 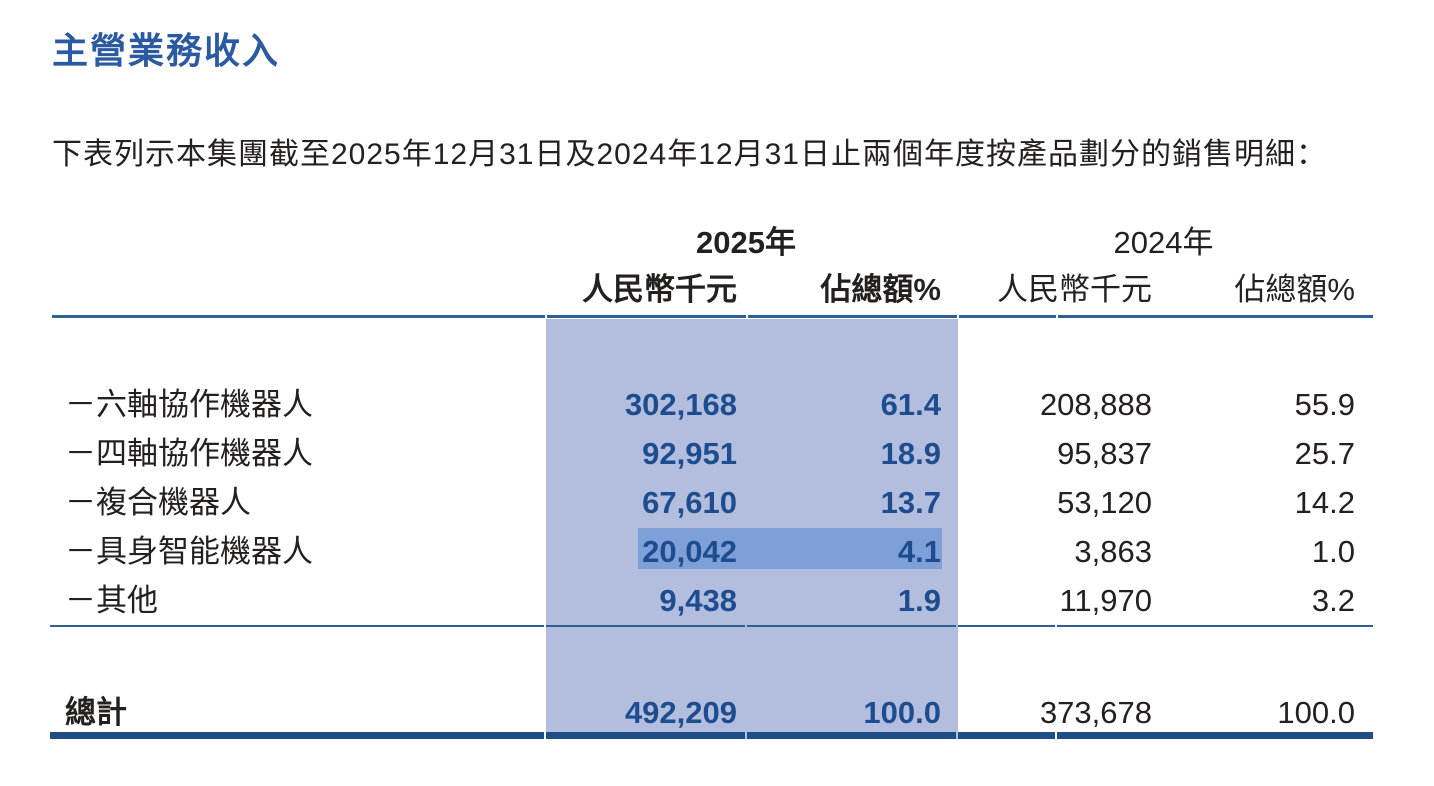 I want to click on total-label: 總計, so click(x=96, y=712).